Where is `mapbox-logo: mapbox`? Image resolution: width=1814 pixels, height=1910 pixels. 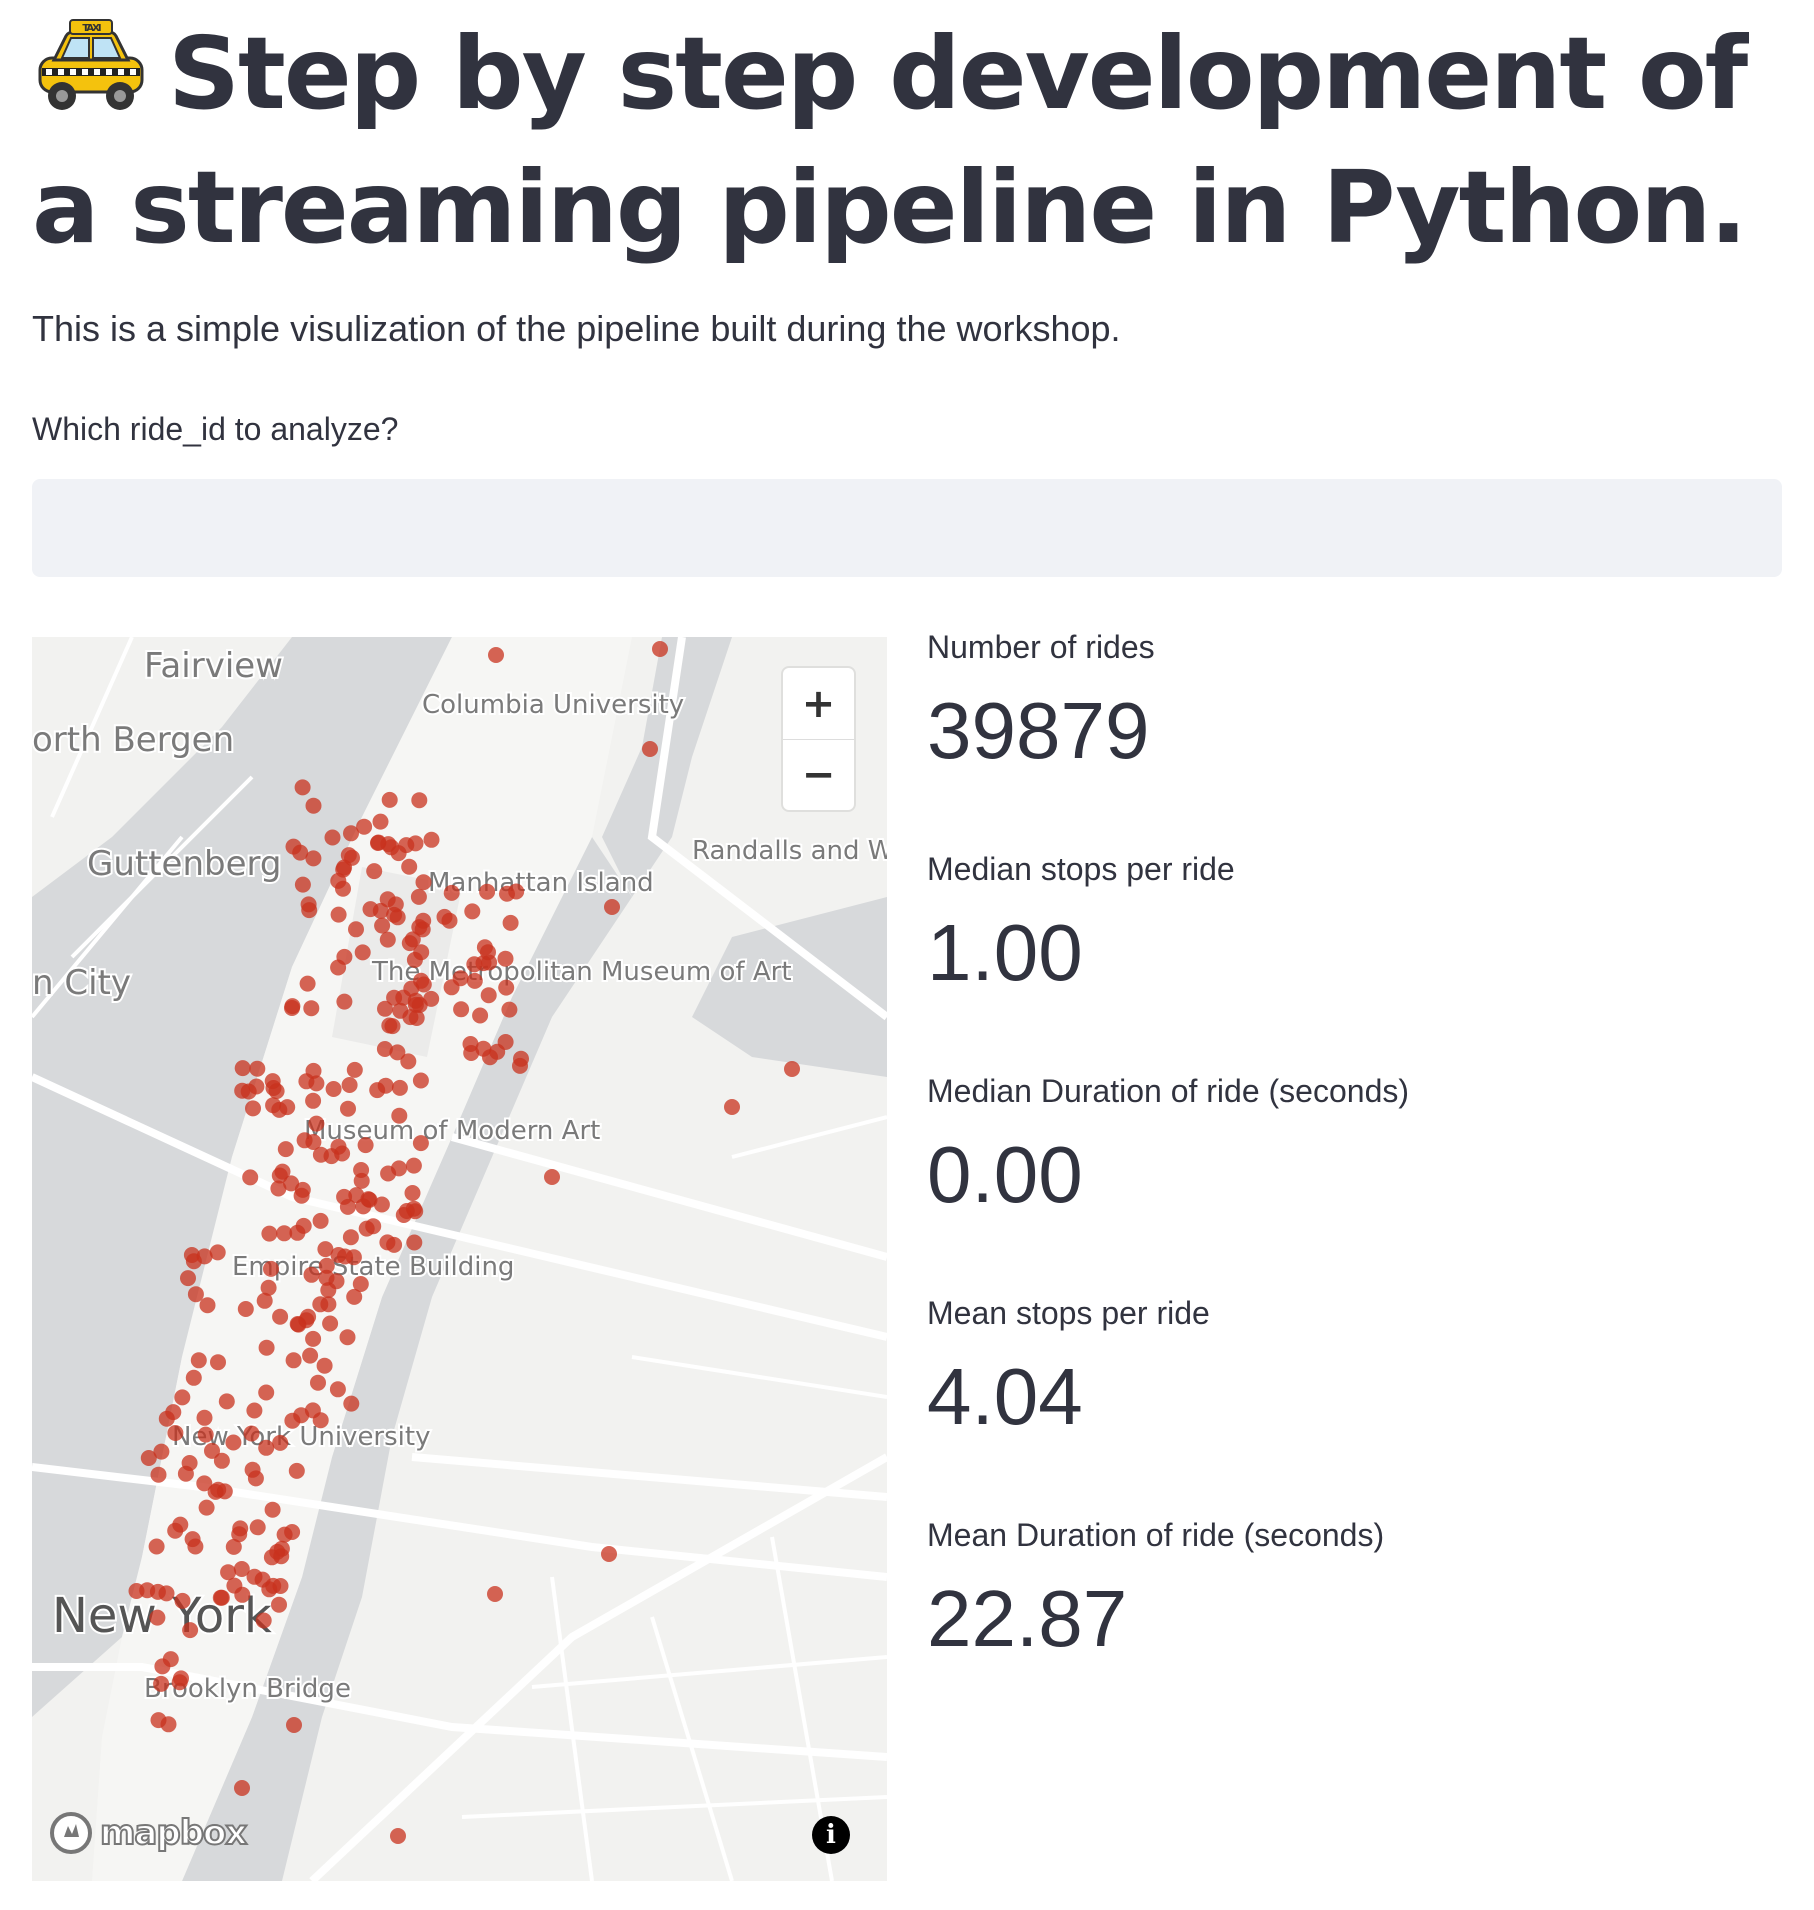 mapbox-logo: mapbox is located at coordinates (148, 1833).